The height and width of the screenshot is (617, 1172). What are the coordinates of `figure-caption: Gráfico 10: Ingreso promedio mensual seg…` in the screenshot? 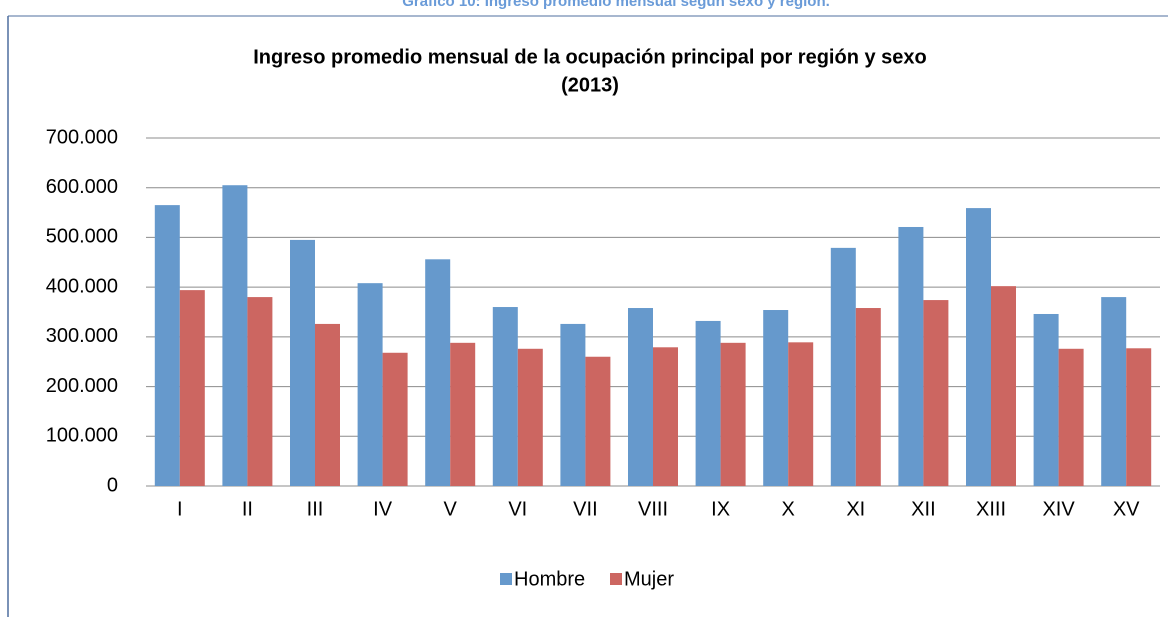 It's located at (616, 5).